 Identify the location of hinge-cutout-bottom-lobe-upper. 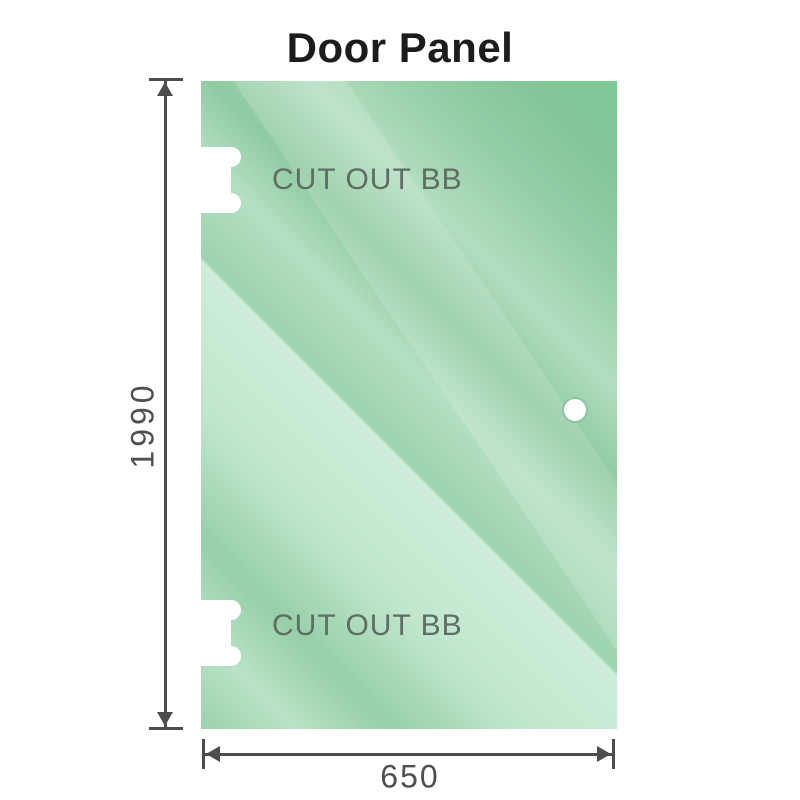
(231, 610).